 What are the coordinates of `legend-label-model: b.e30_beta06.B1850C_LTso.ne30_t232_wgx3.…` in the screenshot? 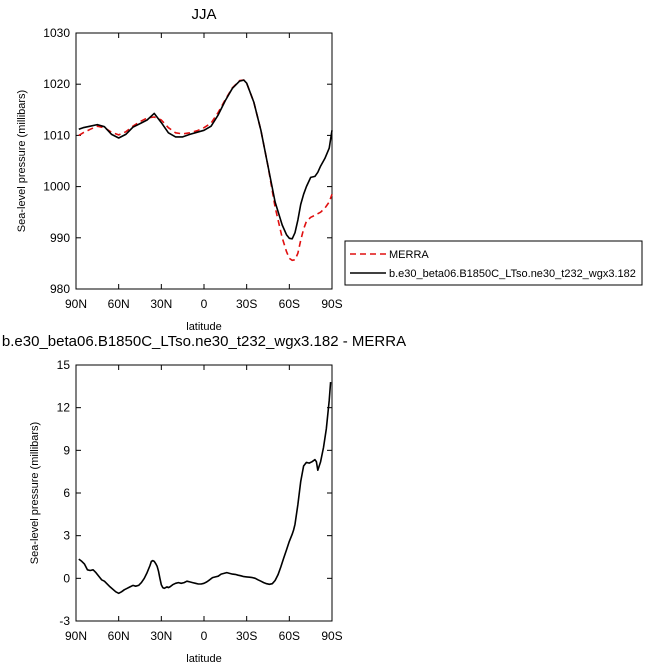 It's located at (512, 274).